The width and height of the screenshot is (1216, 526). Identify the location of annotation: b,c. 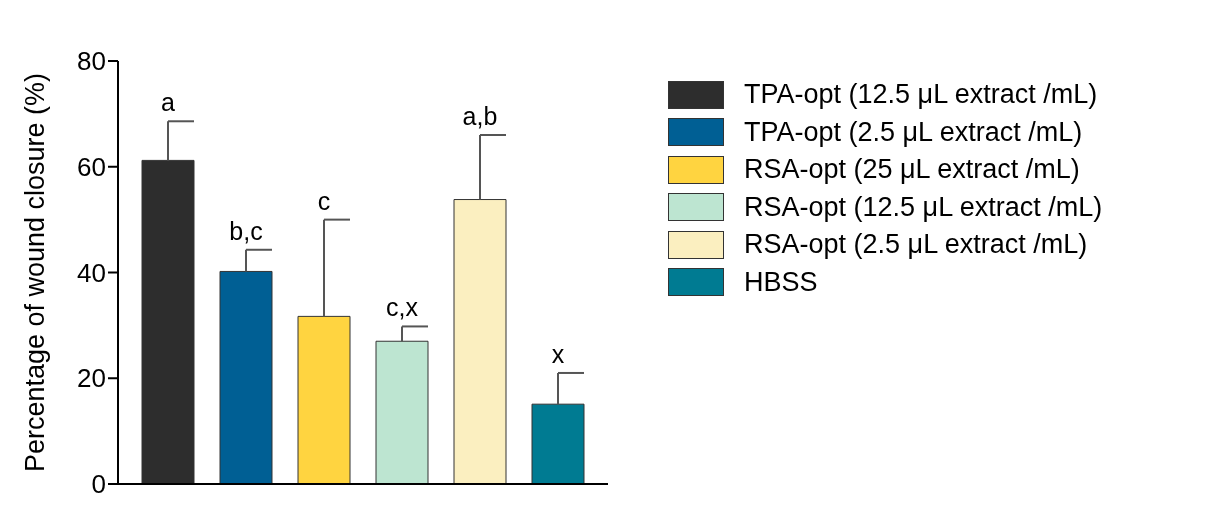
(246, 230).